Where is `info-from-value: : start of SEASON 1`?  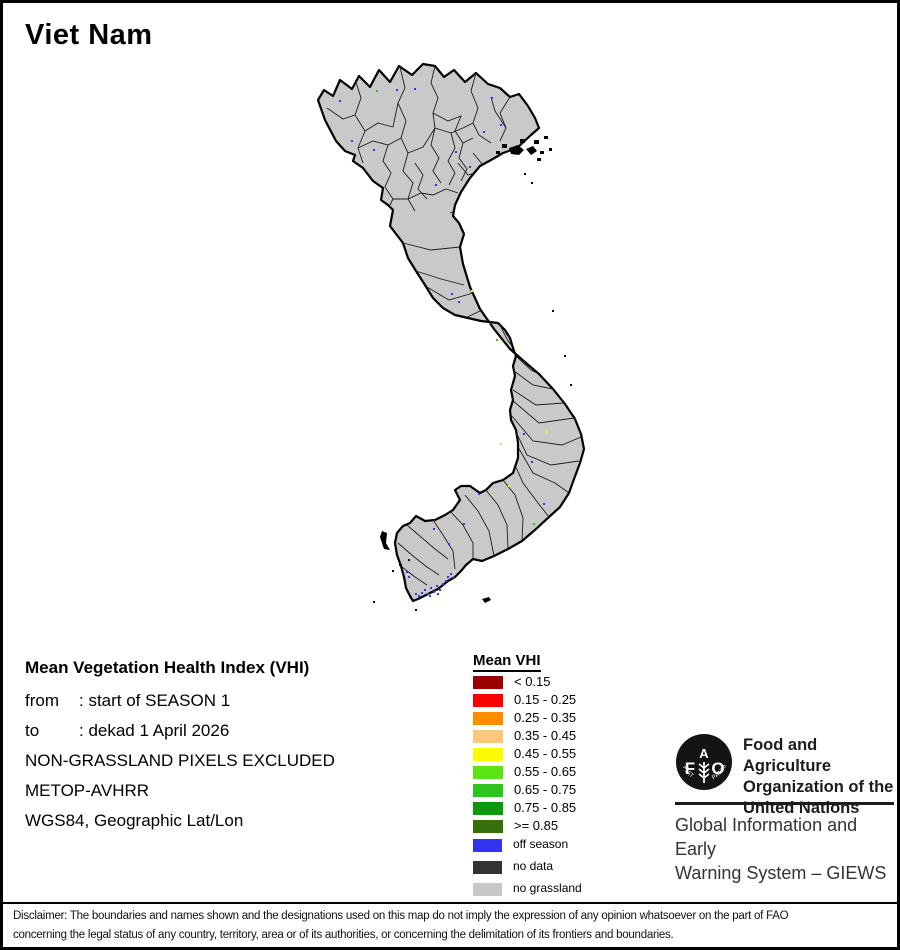
info-from-value: : start of SEASON 1 is located at coordinates (155, 700).